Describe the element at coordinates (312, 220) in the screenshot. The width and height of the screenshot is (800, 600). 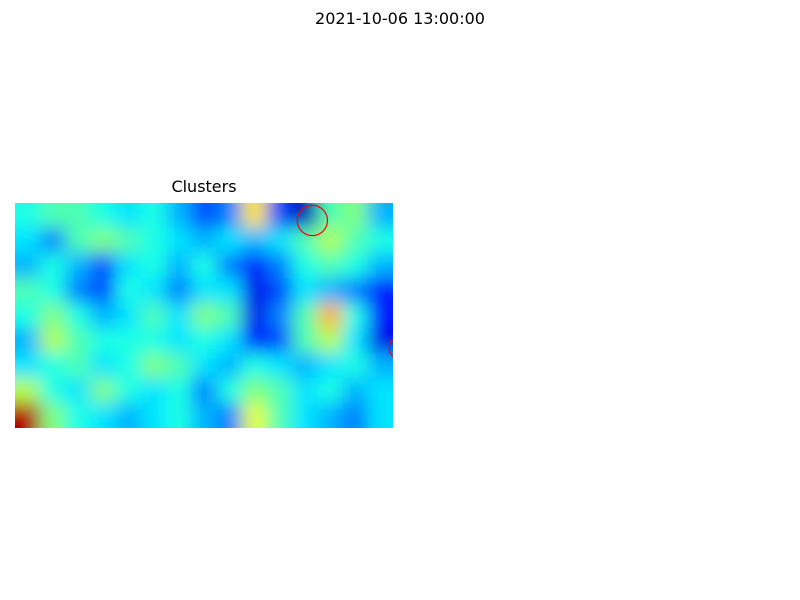
I see `cluster-circle-marker` at that location.